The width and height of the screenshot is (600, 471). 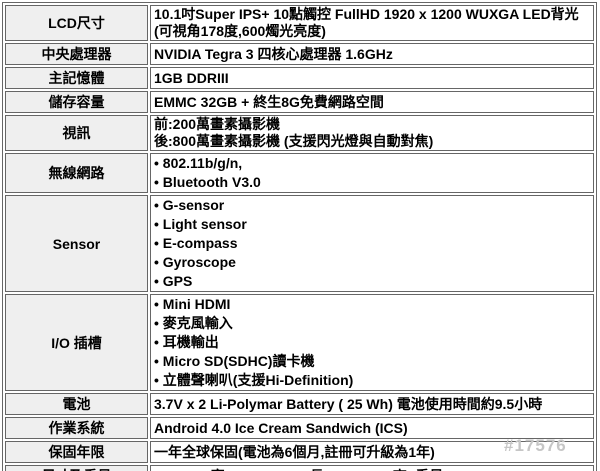 I want to click on spec-row-5: 無線網路 • 802.11b/g/n, • Bluetooth V3.0, so click(x=299, y=173).